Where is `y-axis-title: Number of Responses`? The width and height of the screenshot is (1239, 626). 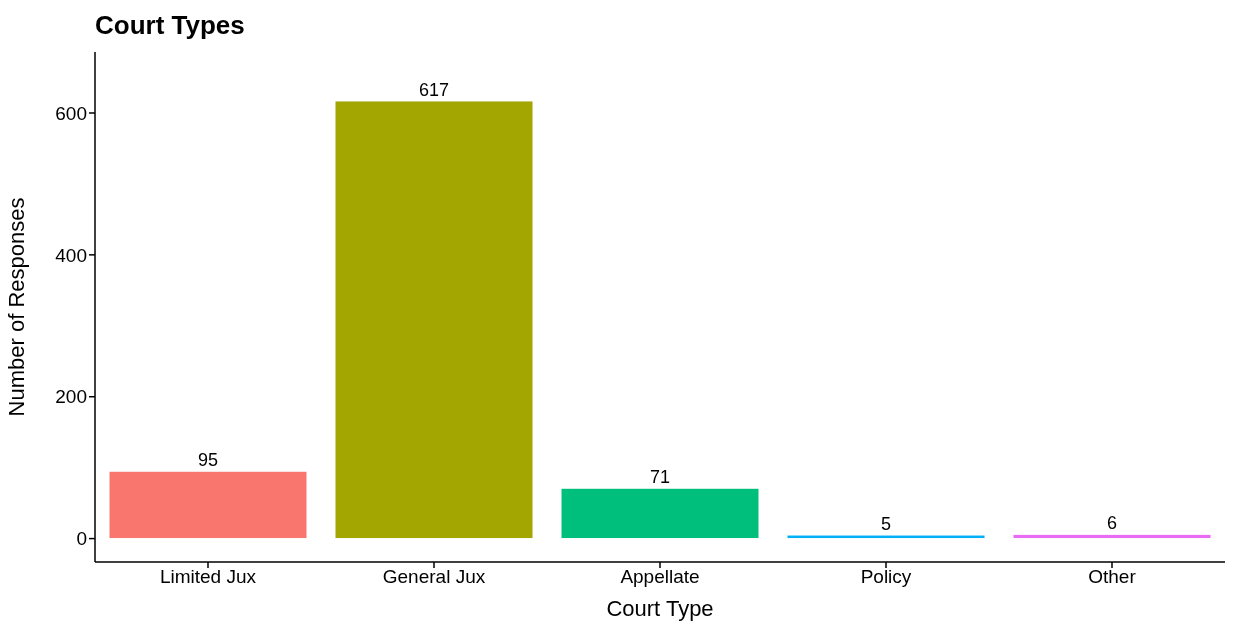 y-axis-title: Number of Responses is located at coordinates (16, 307).